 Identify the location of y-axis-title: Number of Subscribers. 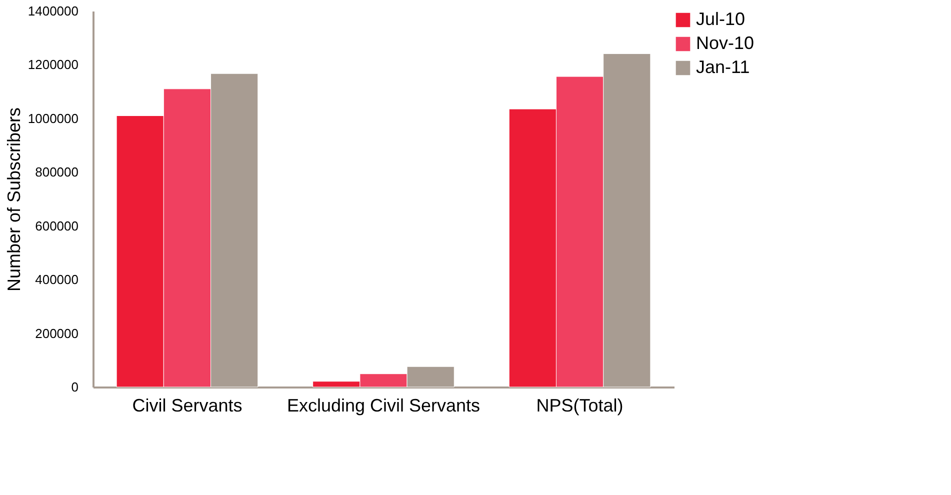
(14, 199).